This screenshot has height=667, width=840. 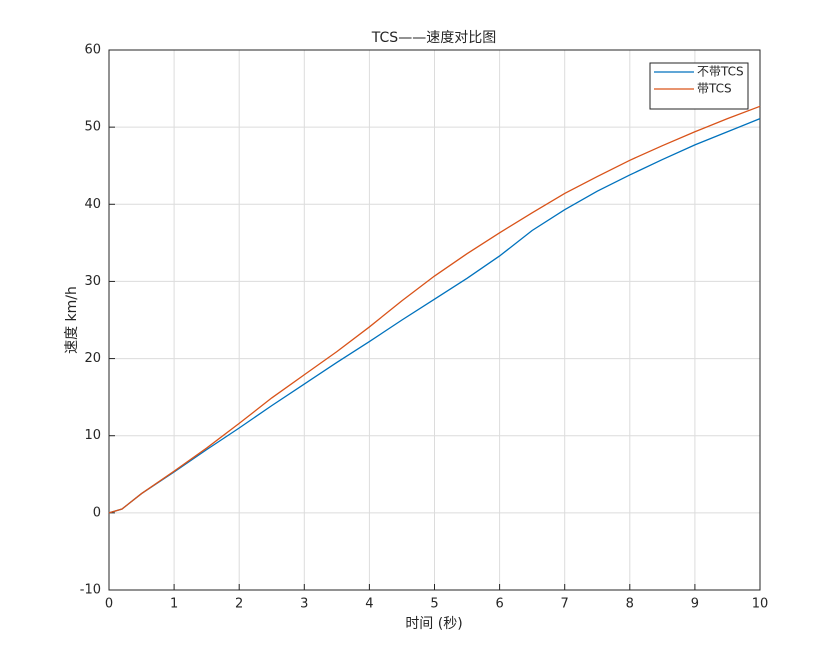 What do you see at coordinates (97, 512) in the screenshot?
I see `y-tick-label: 0` at bounding box center [97, 512].